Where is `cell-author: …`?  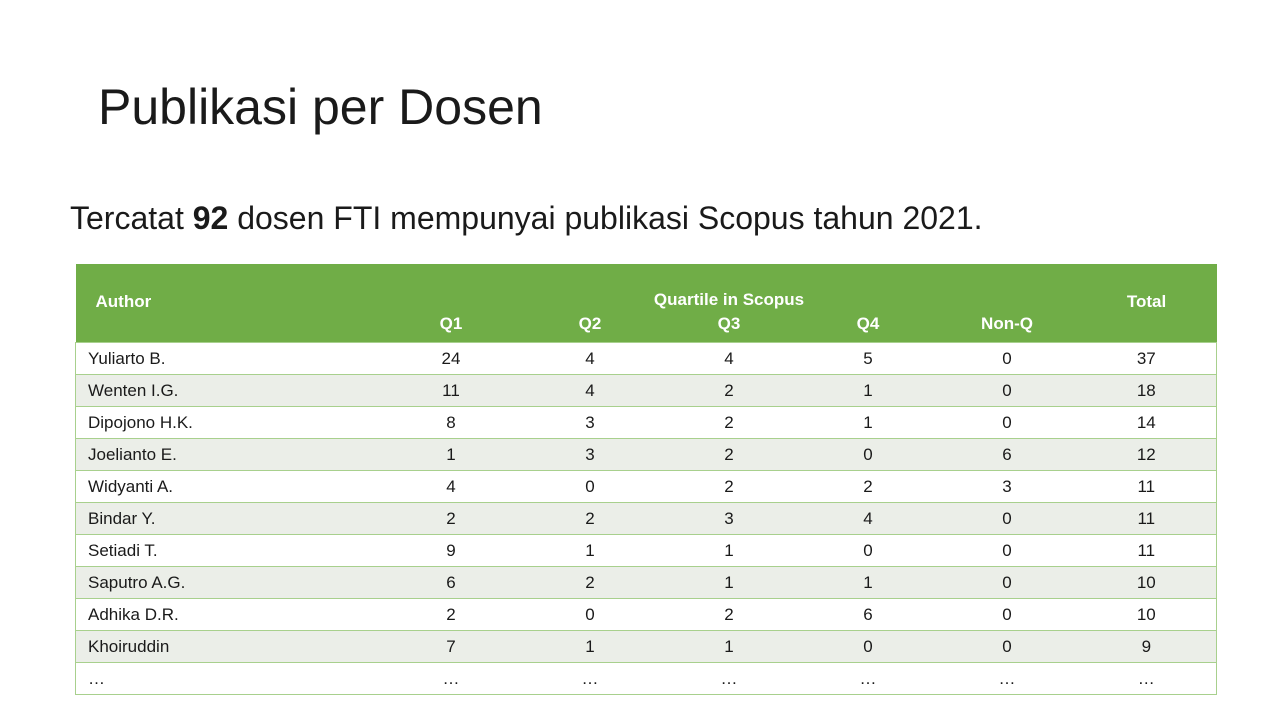
cell-author: … is located at coordinates (228, 678).